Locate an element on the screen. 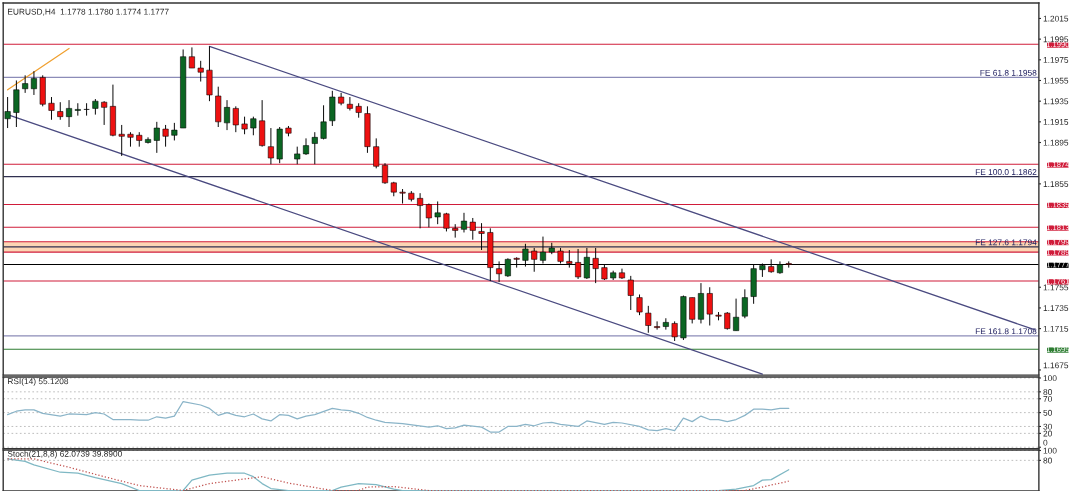 This screenshot has width=1071, height=491. y-tick-label: 1.1915 is located at coordinates (1056, 122).